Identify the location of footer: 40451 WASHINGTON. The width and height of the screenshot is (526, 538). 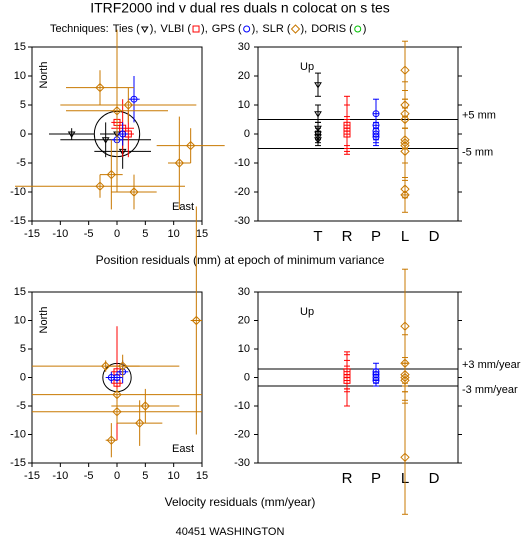
(230, 532).